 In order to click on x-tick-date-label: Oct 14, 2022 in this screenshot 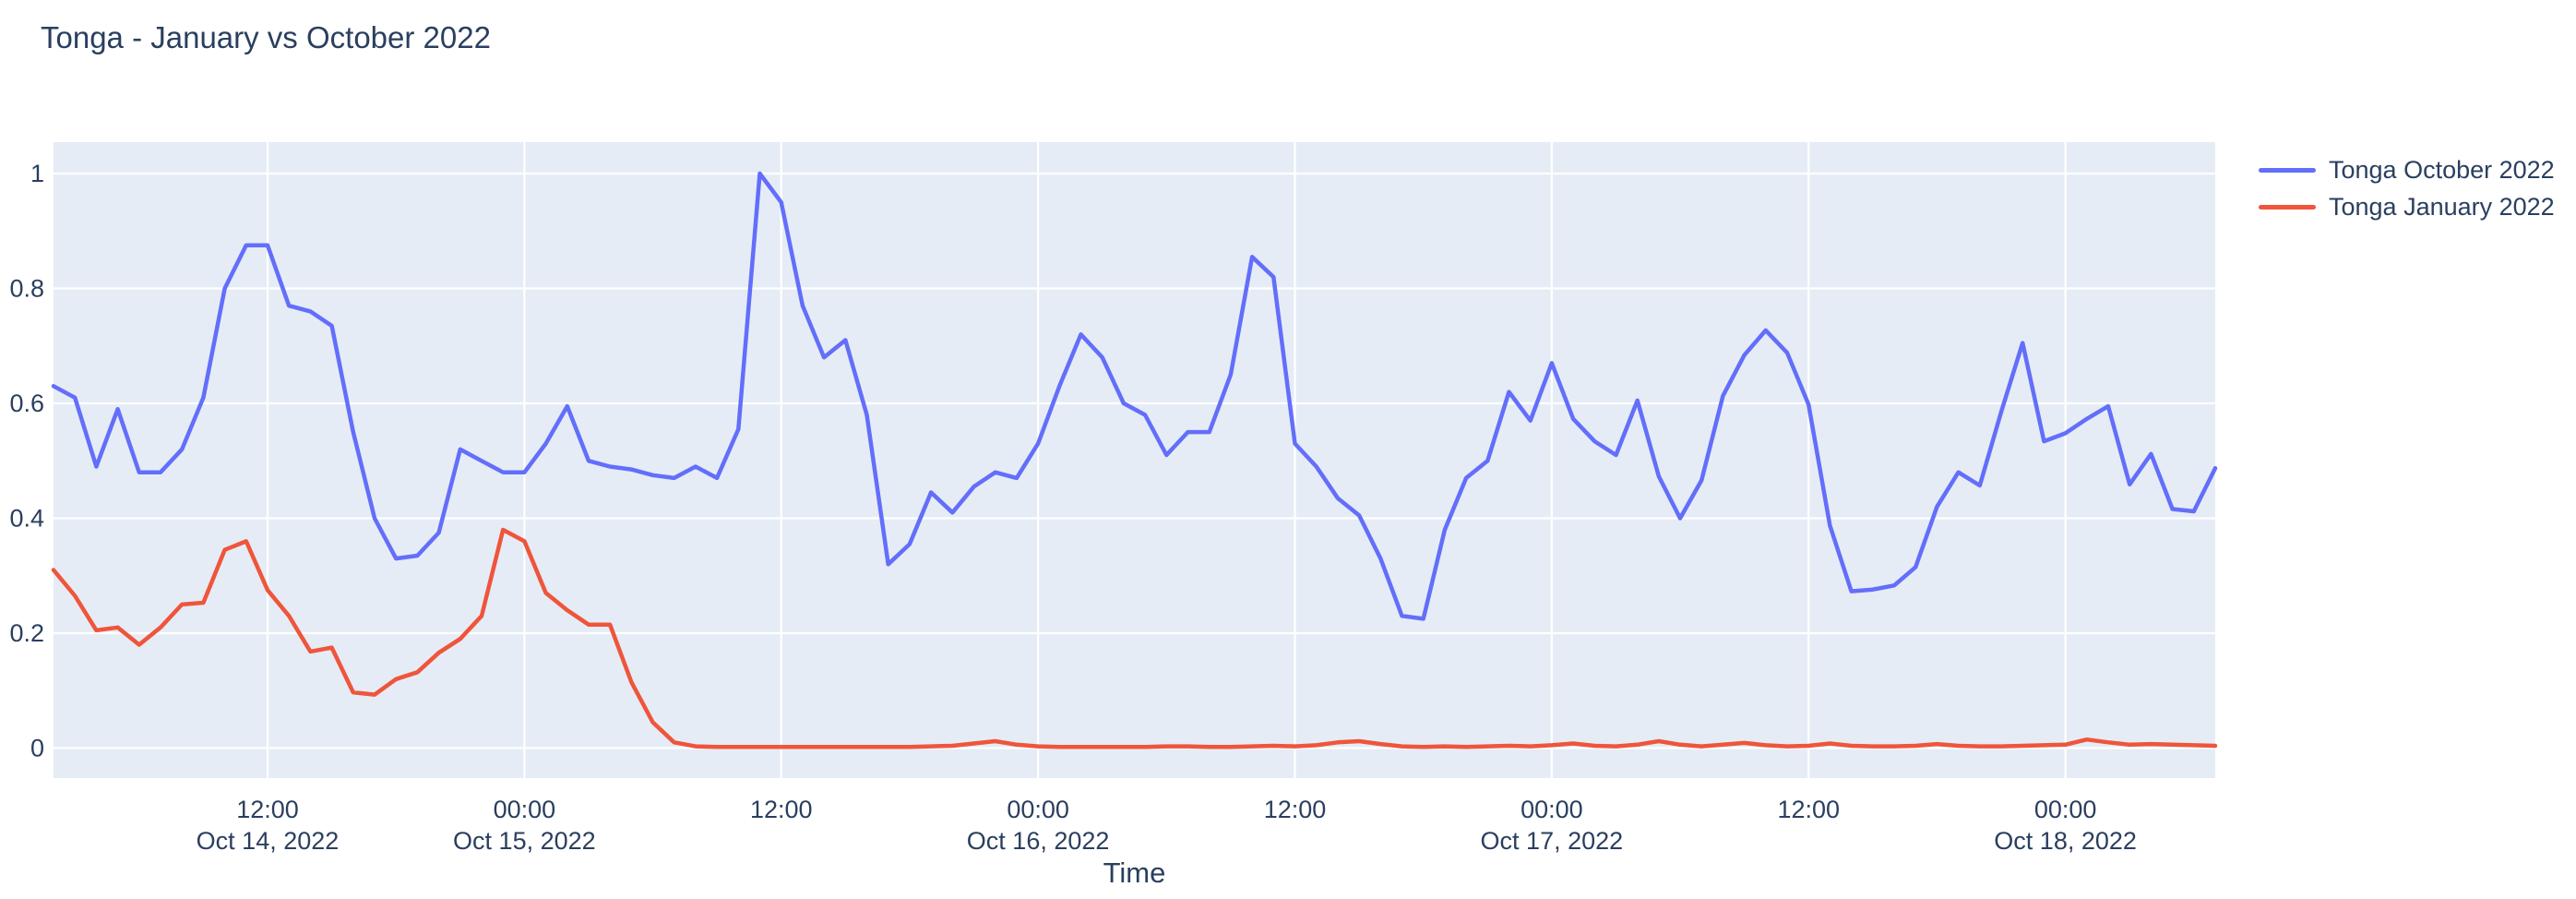, I will do `click(269, 841)`.